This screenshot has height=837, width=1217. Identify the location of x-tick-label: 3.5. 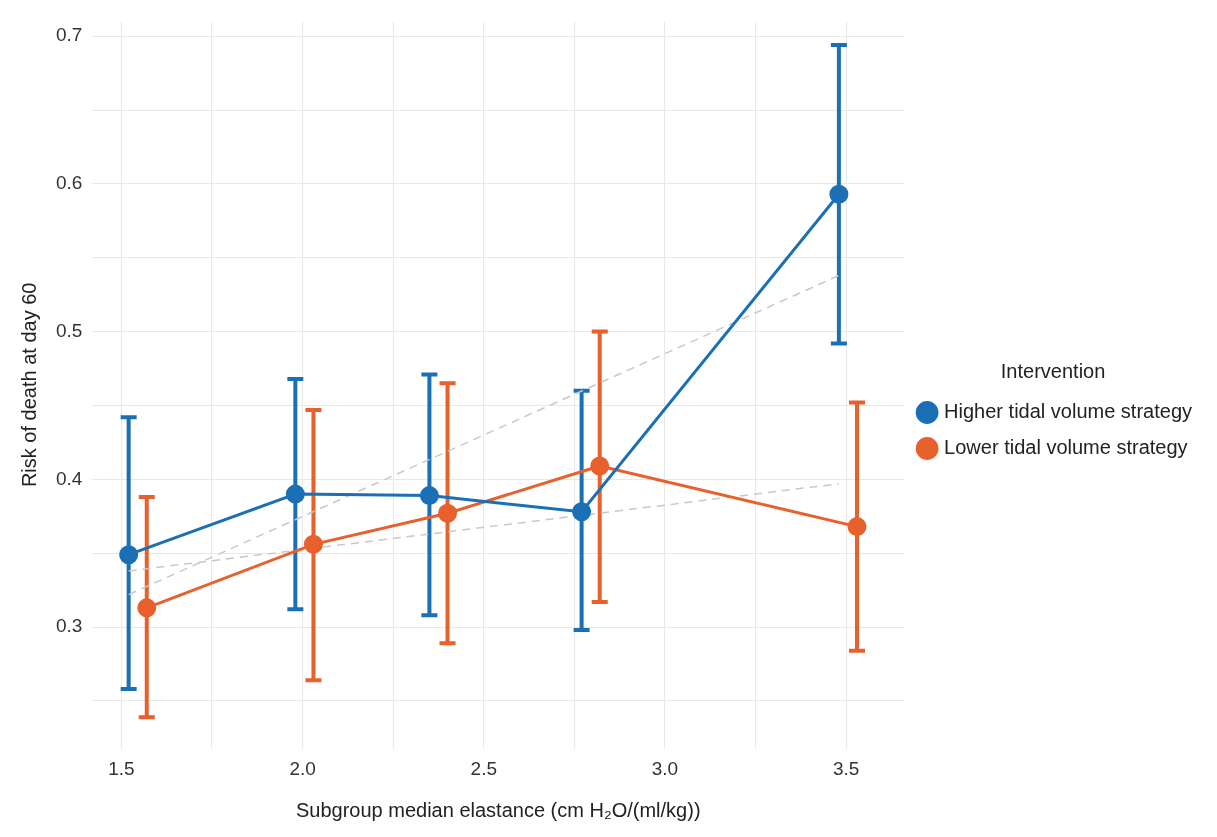
(846, 768).